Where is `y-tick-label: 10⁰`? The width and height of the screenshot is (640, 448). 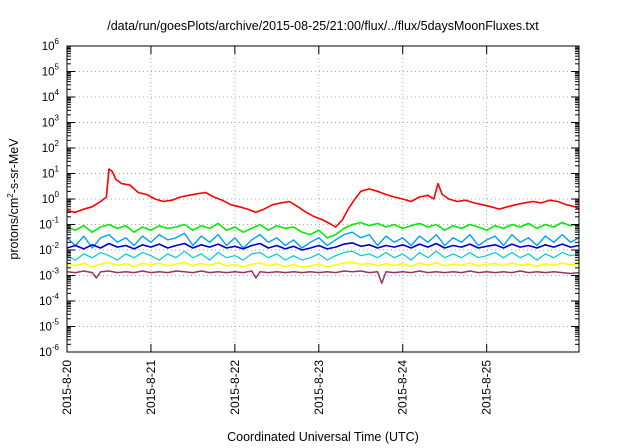
y-tick-label: 10⁰ is located at coordinates (51, 198).